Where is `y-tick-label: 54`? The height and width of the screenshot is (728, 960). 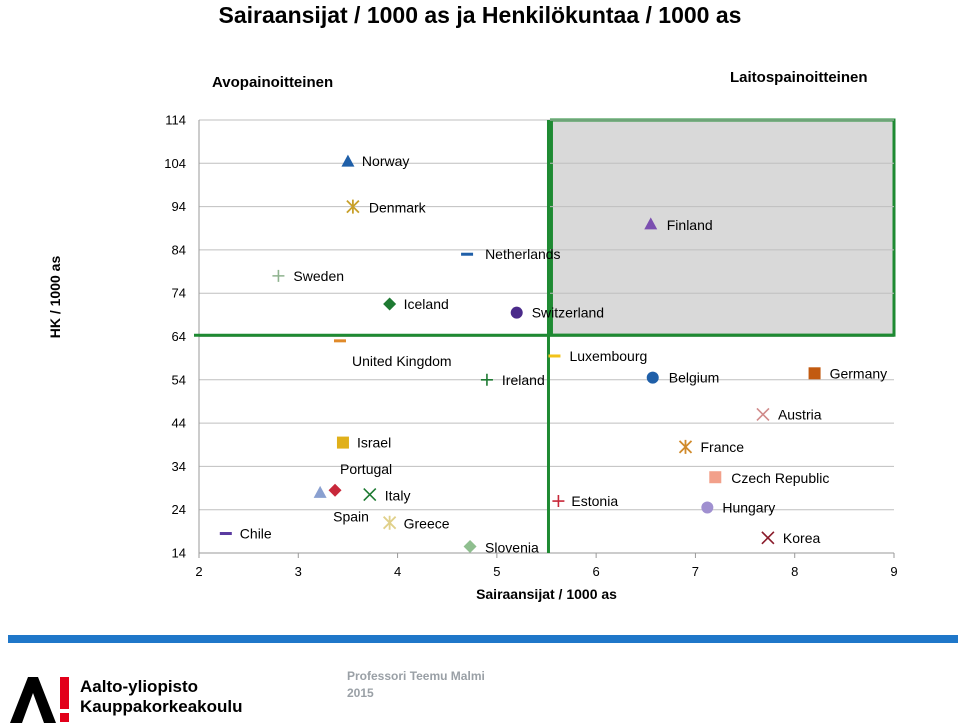
y-tick-label: 54 is located at coordinates (179, 379).